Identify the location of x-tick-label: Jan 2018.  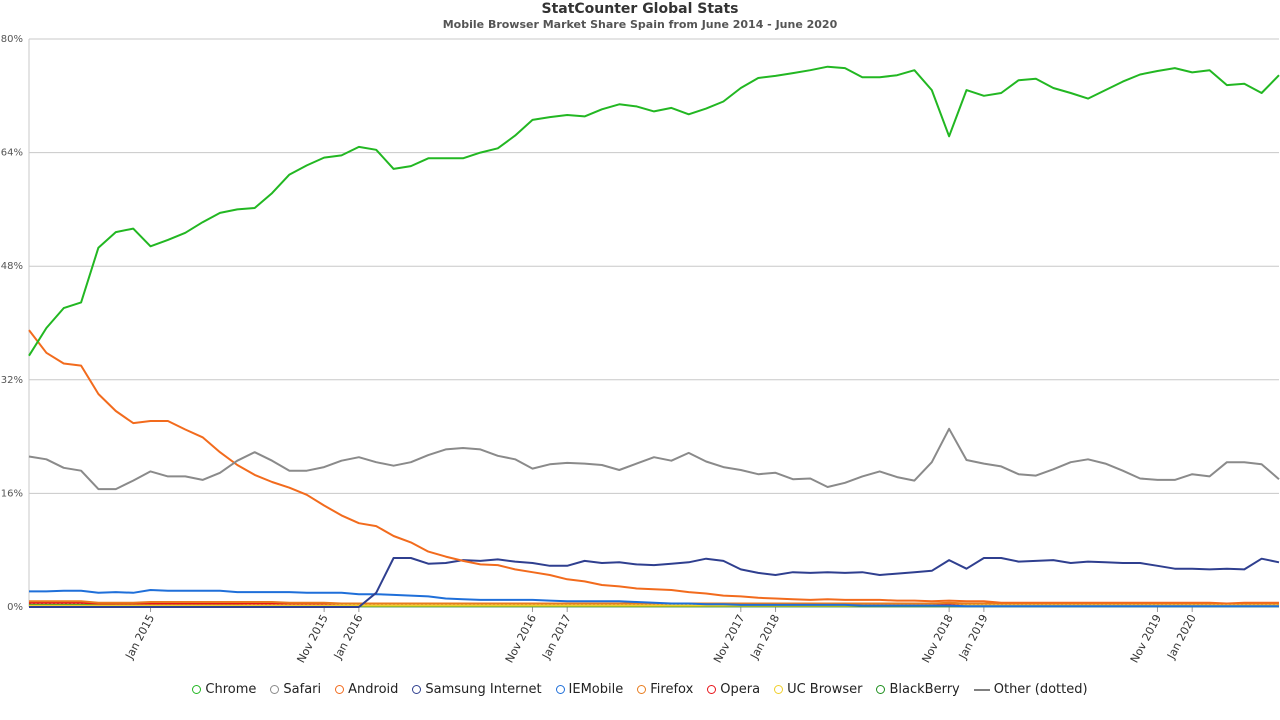
(764, 637).